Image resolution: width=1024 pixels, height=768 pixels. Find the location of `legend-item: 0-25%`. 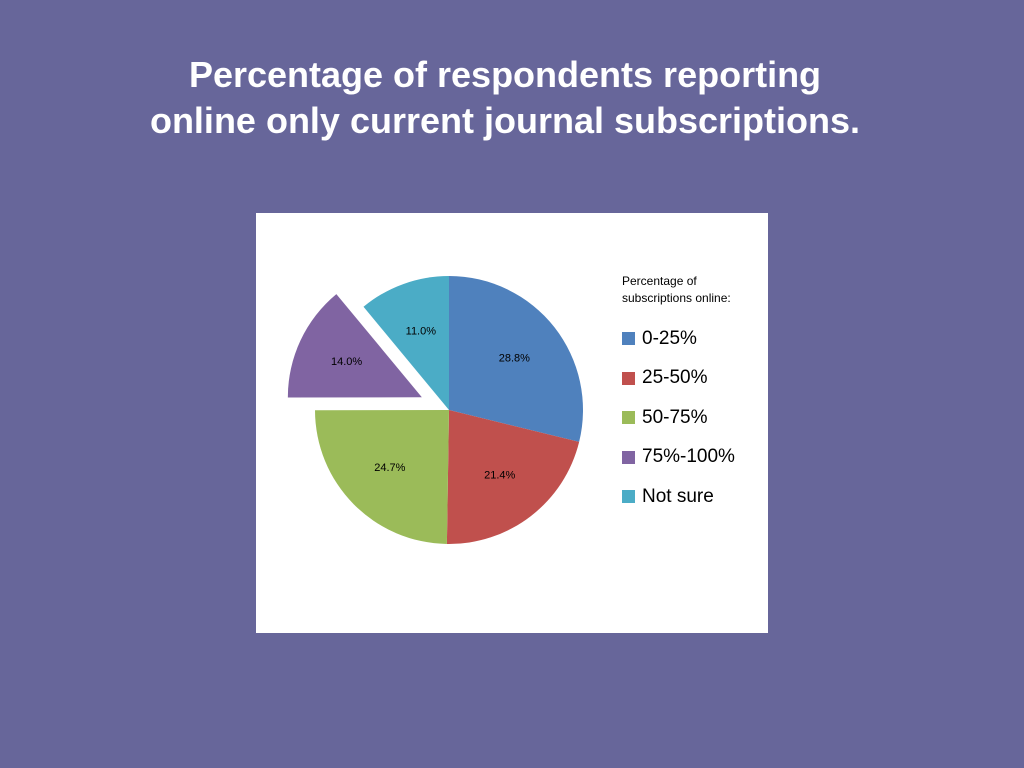

legend-item: 0-25% is located at coordinates (692, 339).